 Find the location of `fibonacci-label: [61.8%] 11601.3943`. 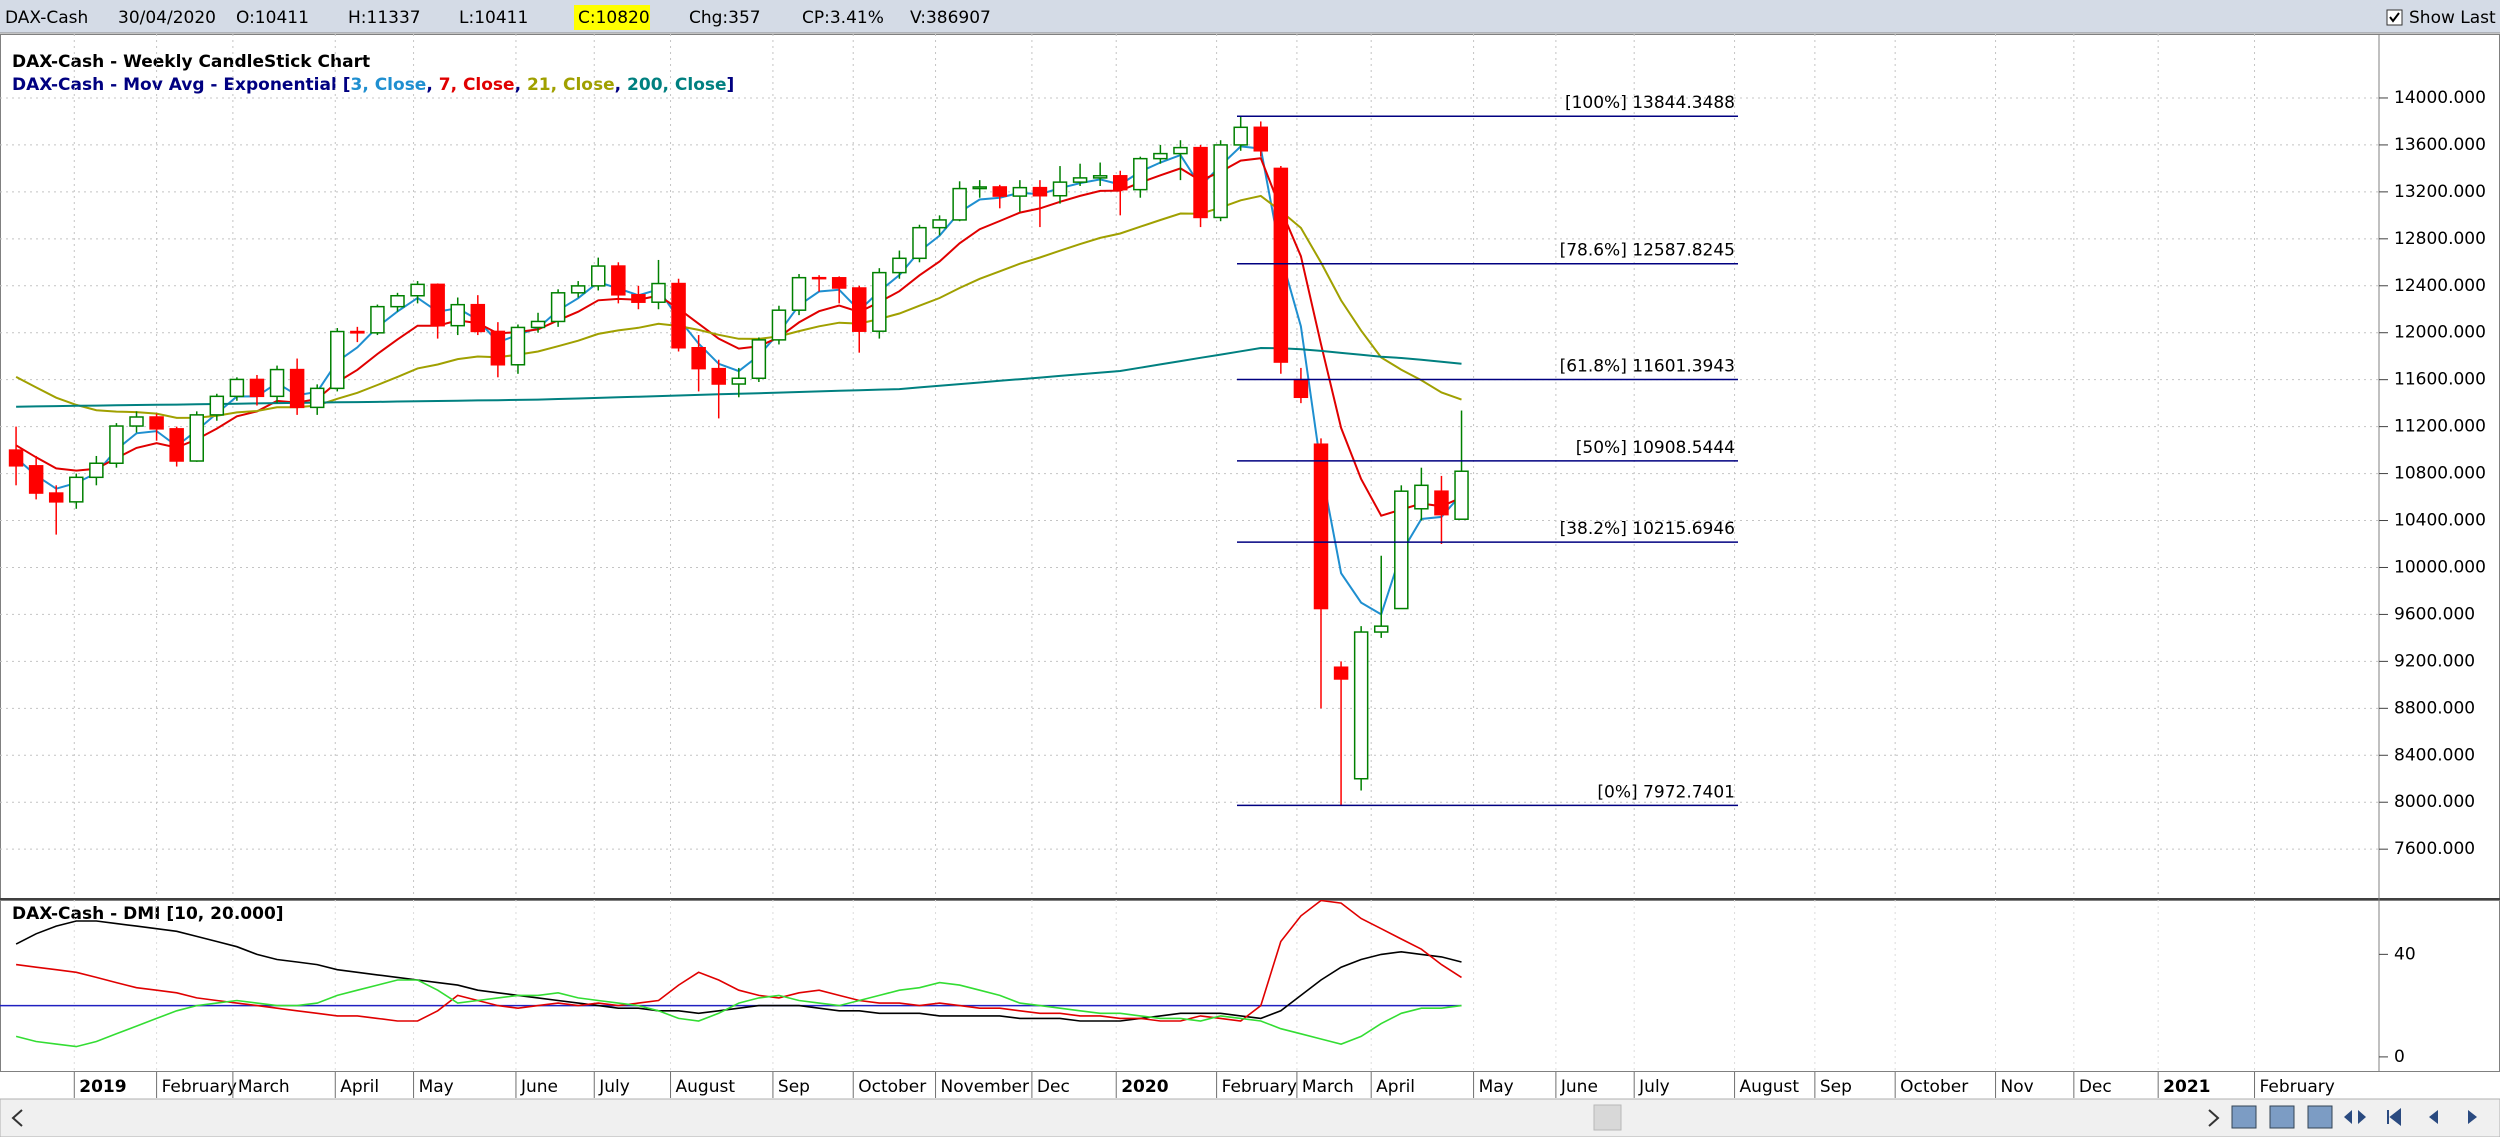

fibonacci-label: [61.8%] 11601.3943 is located at coordinates (1647, 367).